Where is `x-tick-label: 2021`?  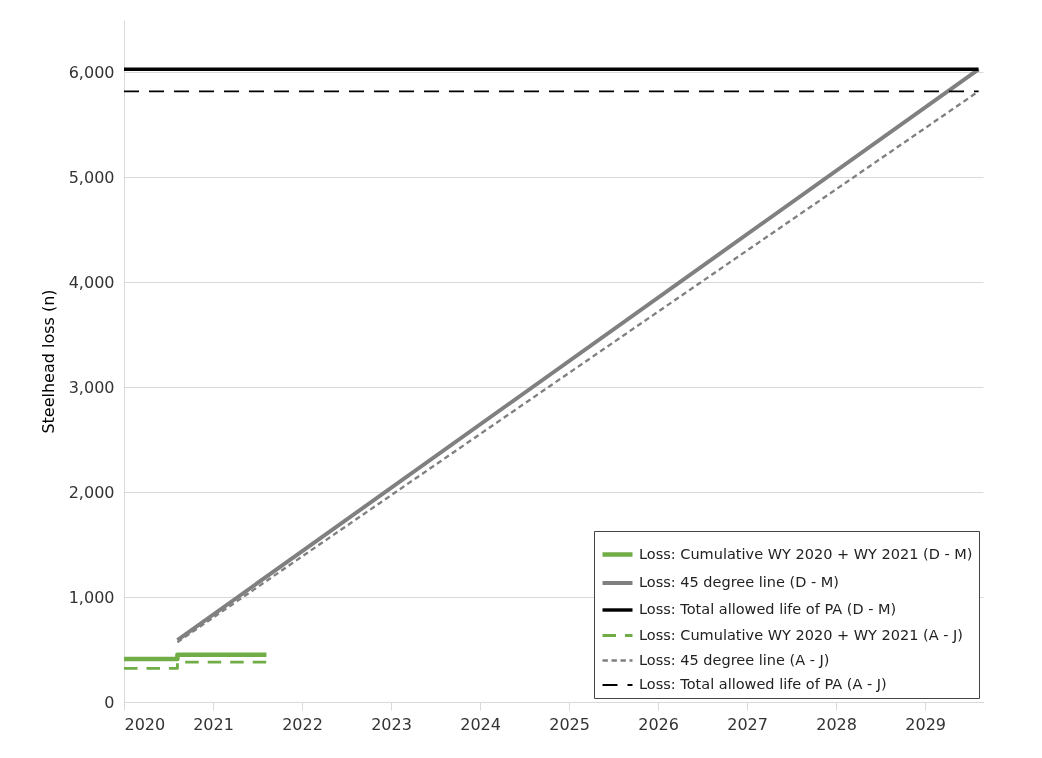
x-tick-label: 2021 is located at coordinates (213, 724).